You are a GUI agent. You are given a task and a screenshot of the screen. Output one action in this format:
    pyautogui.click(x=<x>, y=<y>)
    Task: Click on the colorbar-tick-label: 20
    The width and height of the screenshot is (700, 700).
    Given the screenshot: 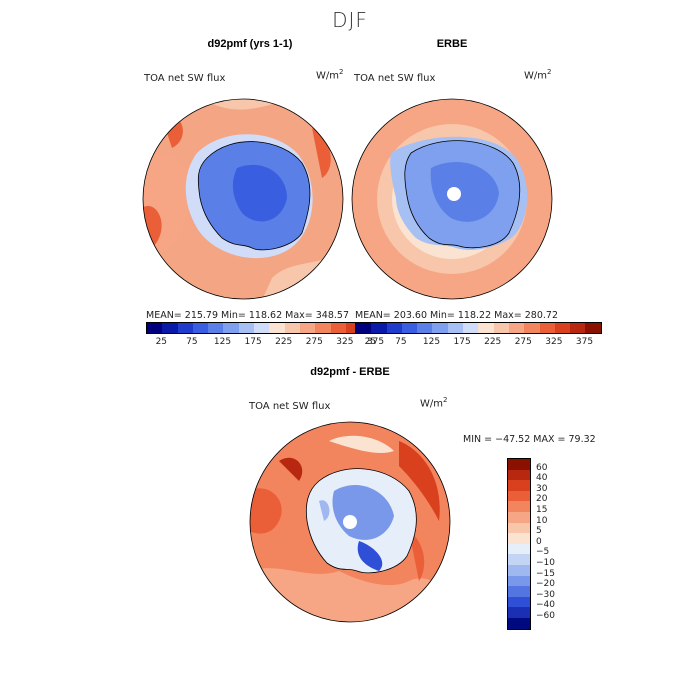 What is the action you would take?
    pyautogui.click(x=542, y=499)
    